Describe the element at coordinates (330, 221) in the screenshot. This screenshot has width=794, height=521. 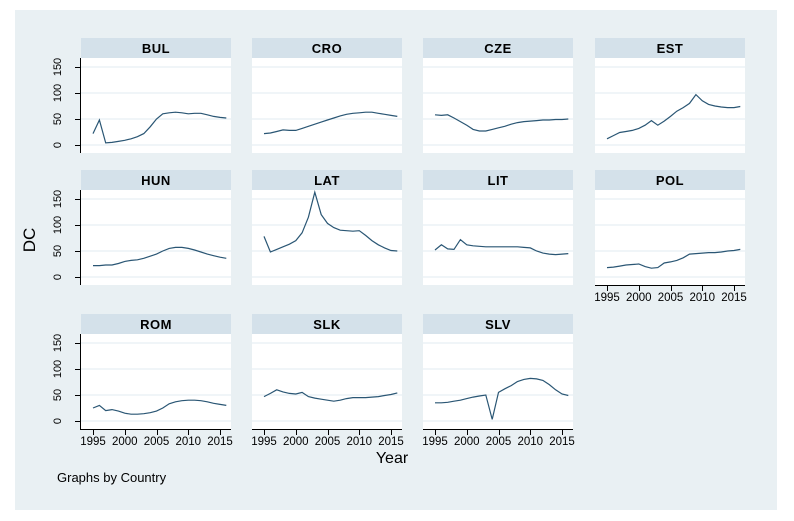
I see `data-series-lat` at that location.